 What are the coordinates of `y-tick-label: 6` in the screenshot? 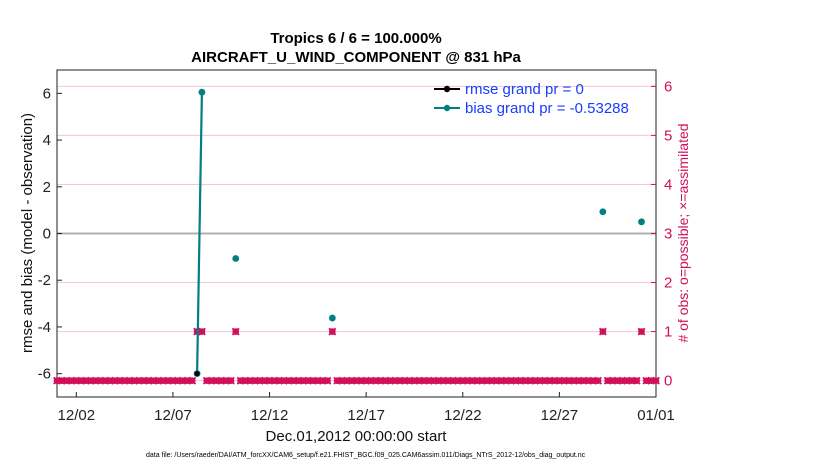 It's located at (47, 93).